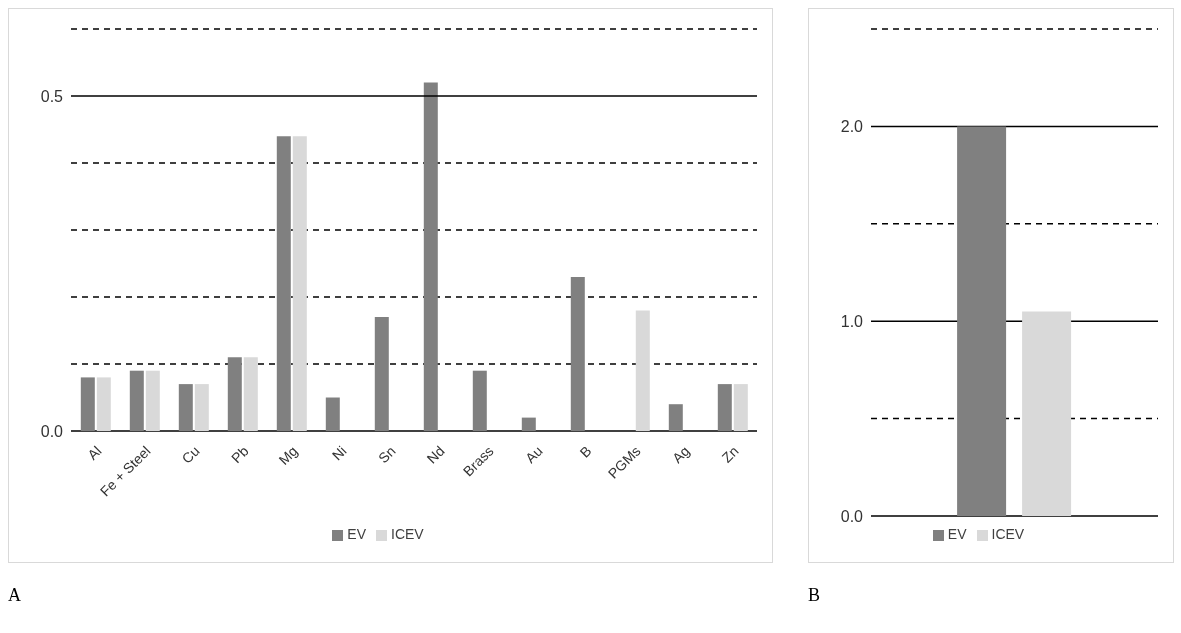 This screenshot has width=1181, height=633. I want to click on text: B, so click(814, 595).